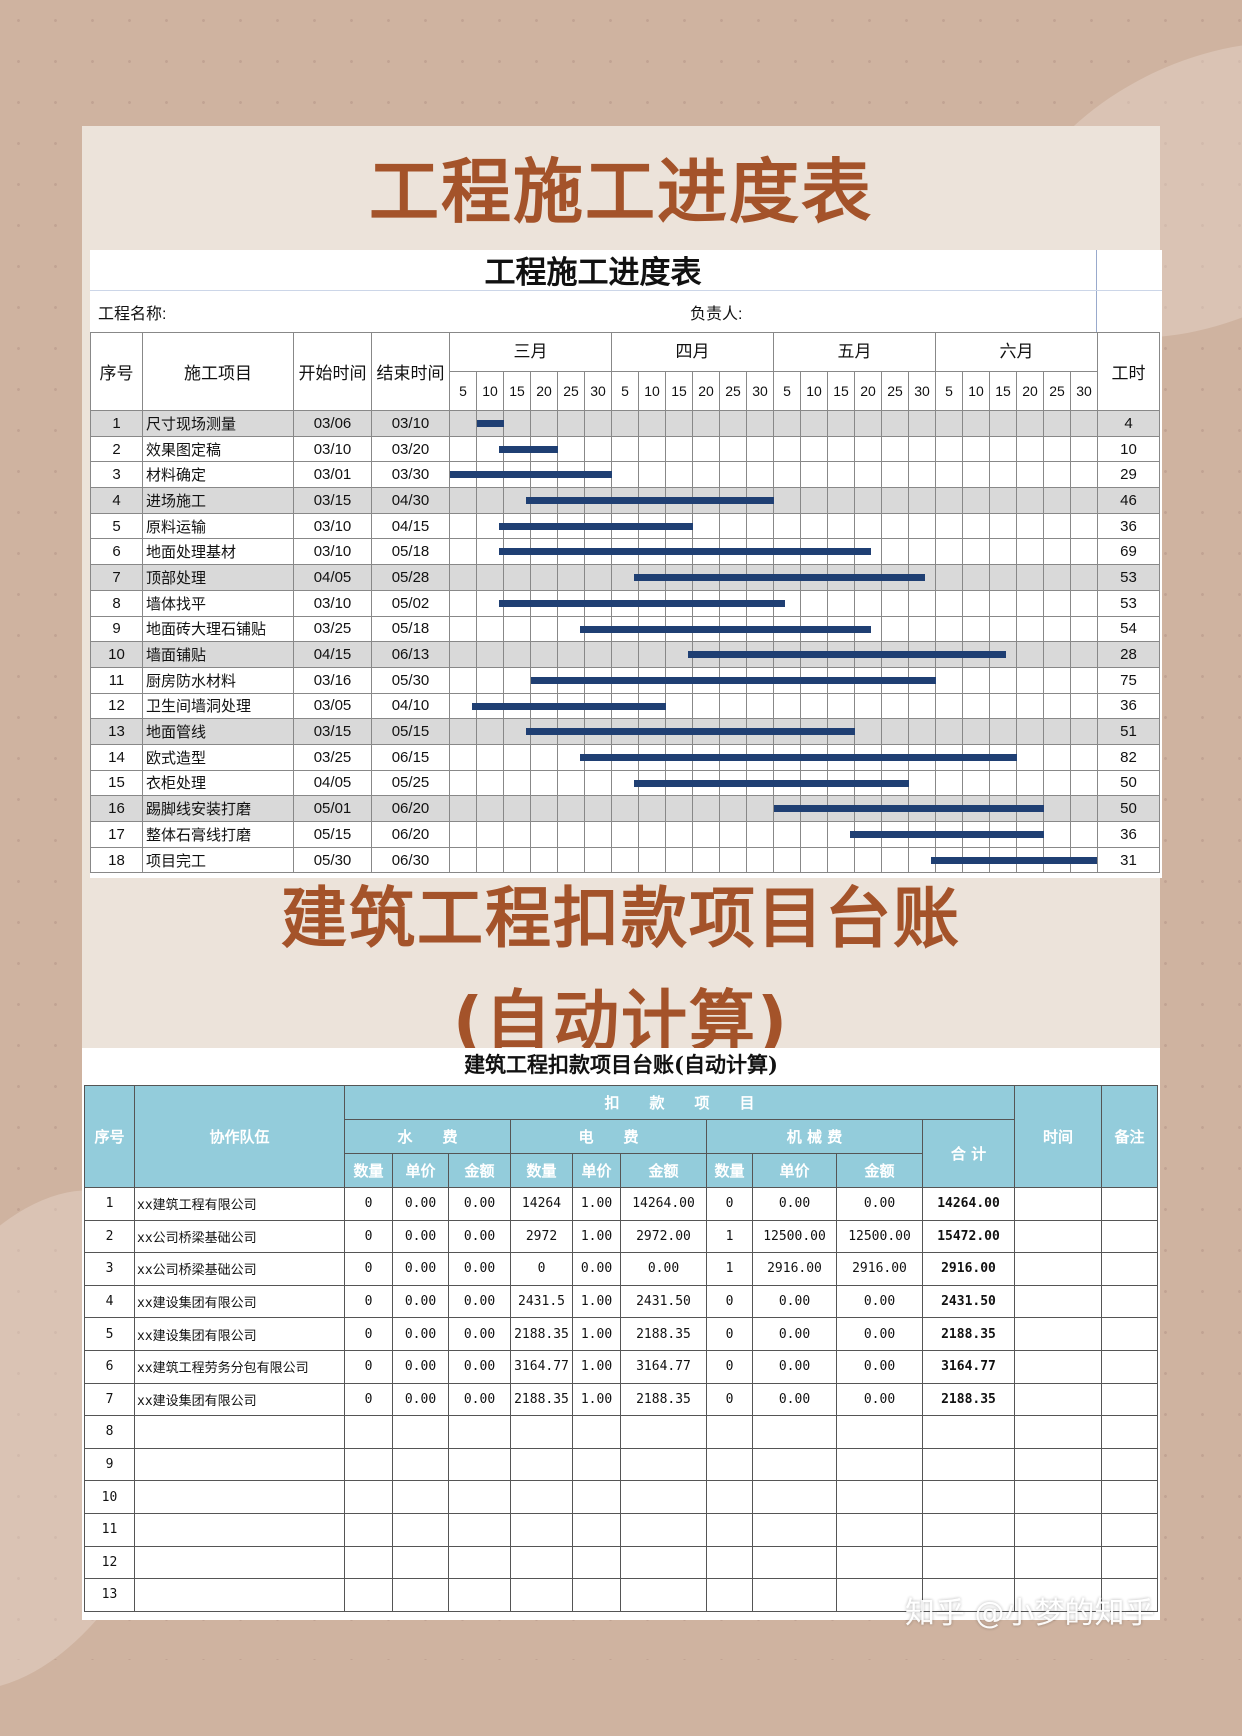  I want to click on ledger-row: 13, so click(621, 1595).